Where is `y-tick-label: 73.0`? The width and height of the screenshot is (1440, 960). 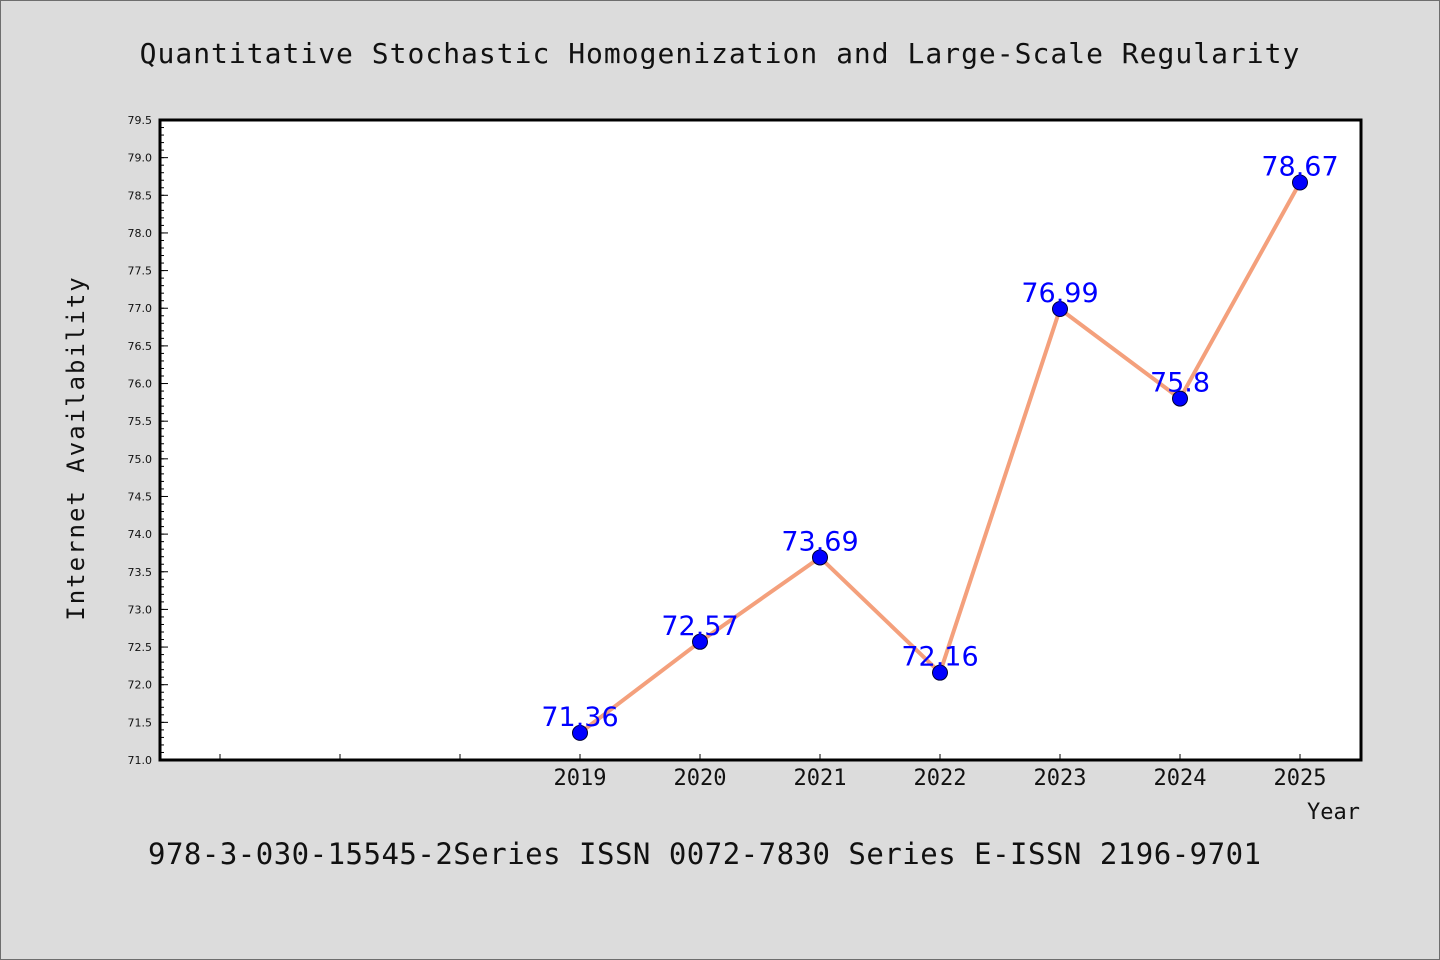 y-tick-label: 73.0 is located at coordinates (140, 609).